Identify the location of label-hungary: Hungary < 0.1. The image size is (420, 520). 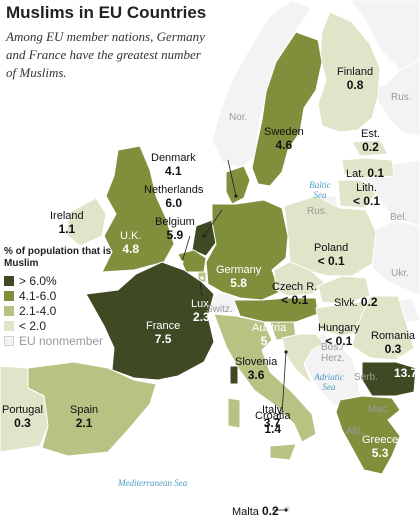
(339, 335).